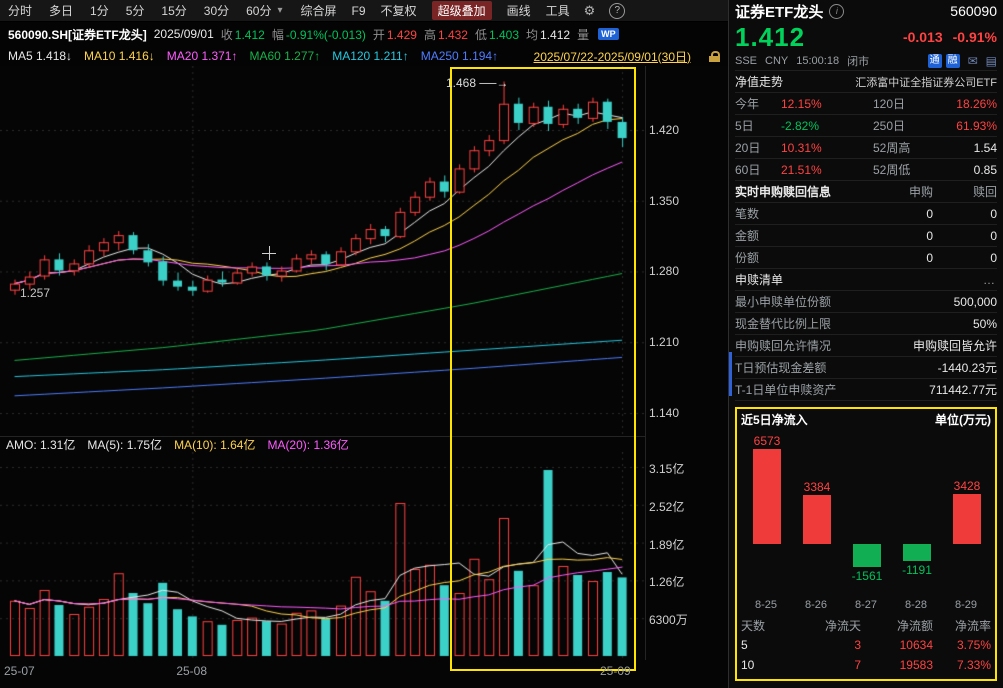  Describe the element at coordinates (774, 419) in the screenshot. I see `flow-title: 近5日净流入` at that location.